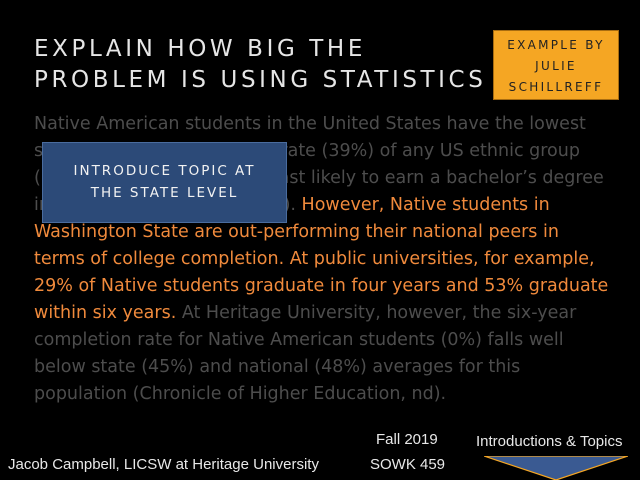  I want to click on footer-course: SOWK 459, so click(408, 464).